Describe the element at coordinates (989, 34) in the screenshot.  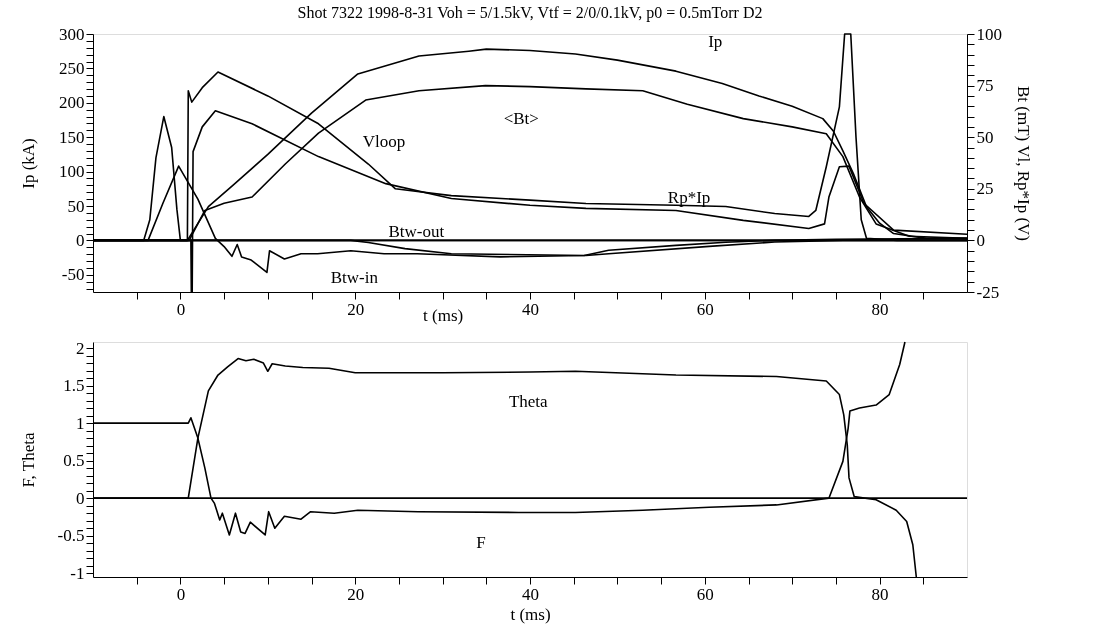
I see `y2-tick-label: 100` at that location.